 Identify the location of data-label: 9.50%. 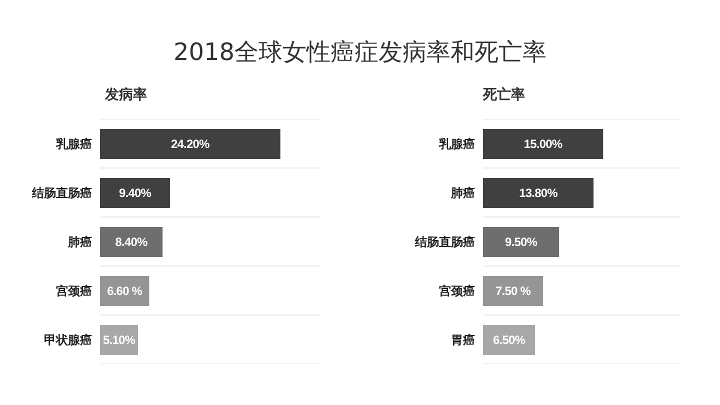
(521, 242).